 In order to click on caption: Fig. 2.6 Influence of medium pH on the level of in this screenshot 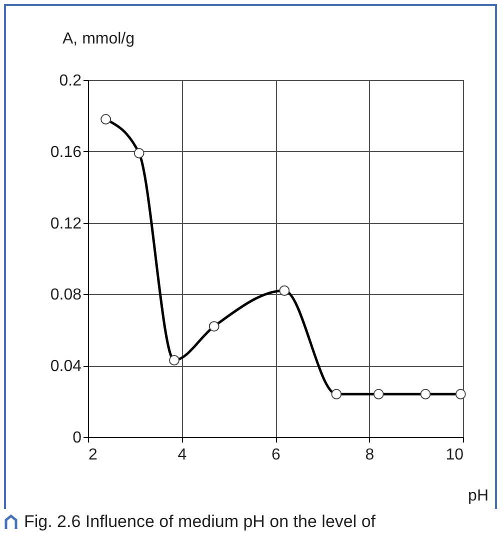, I will do `click(200, 522)`.